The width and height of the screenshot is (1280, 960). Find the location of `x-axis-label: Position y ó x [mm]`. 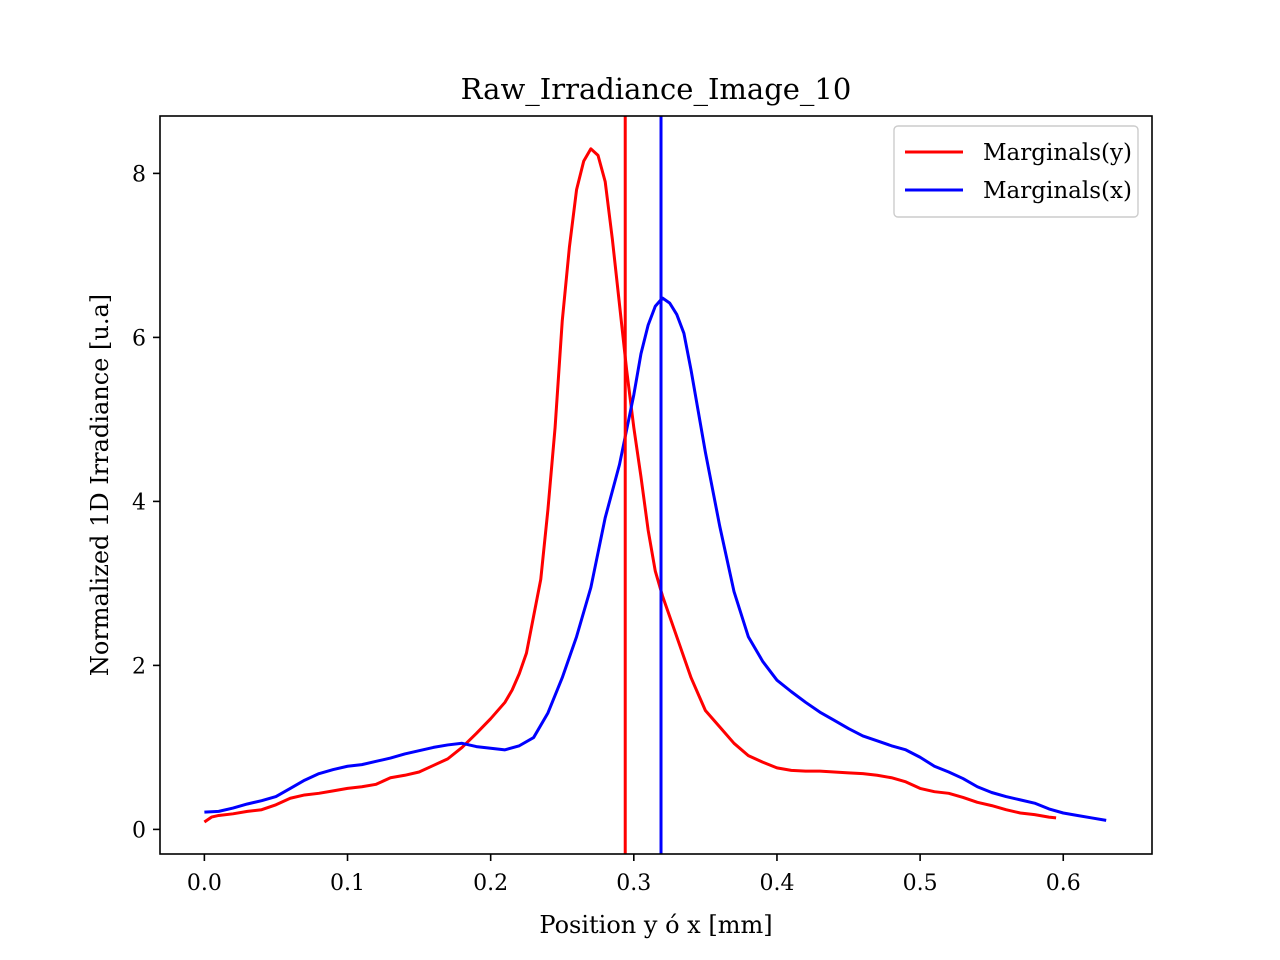

x-axis-label: Position y ó x [mm] is located at coordinates (655, 925).